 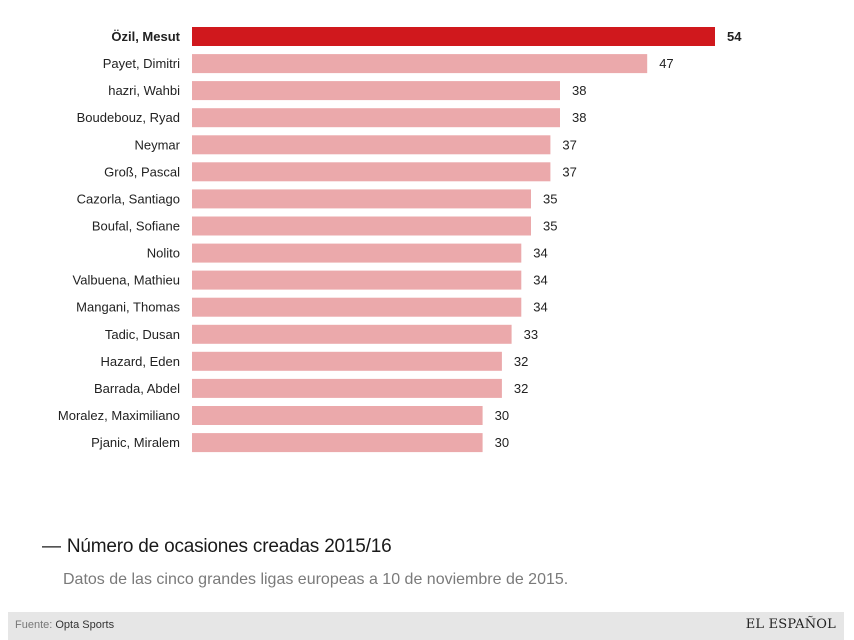 I want to click on category-label: Payet, Dimitri, so click(x=141, y=63).